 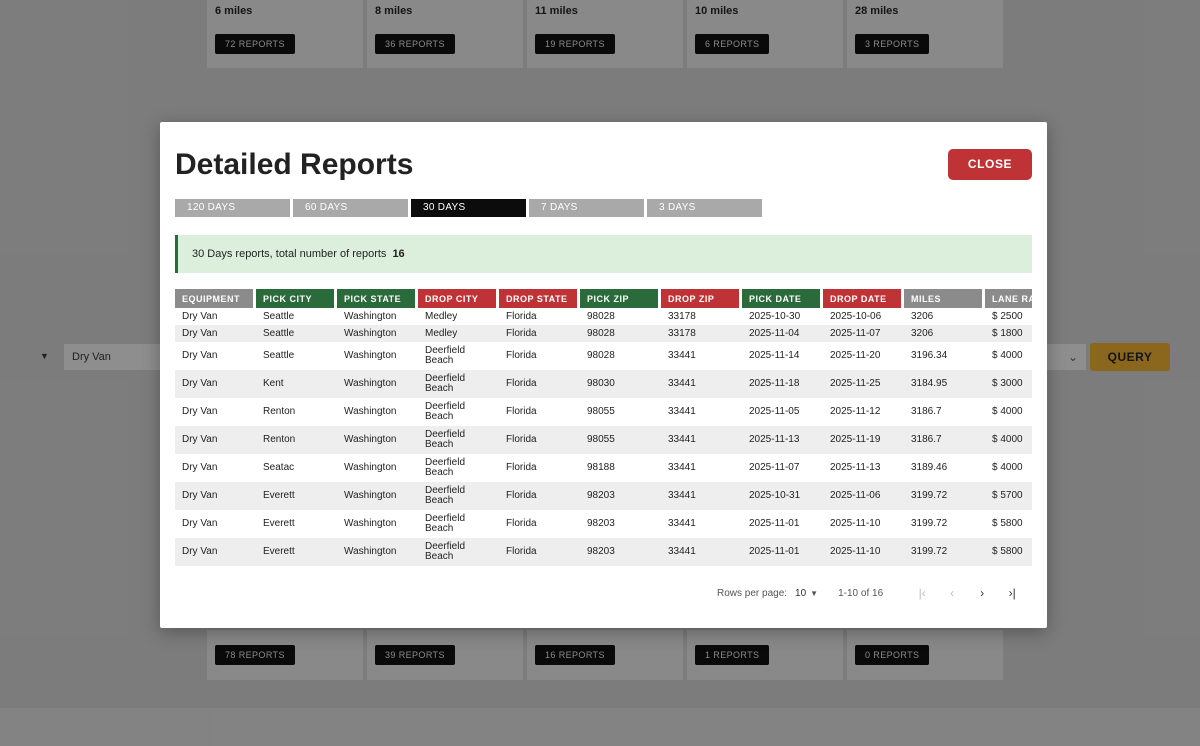 What do you see at coordinates (279, 411) in the screenshot?
I see `cell-pick-city: Renton` at bounding box center [279, 411].